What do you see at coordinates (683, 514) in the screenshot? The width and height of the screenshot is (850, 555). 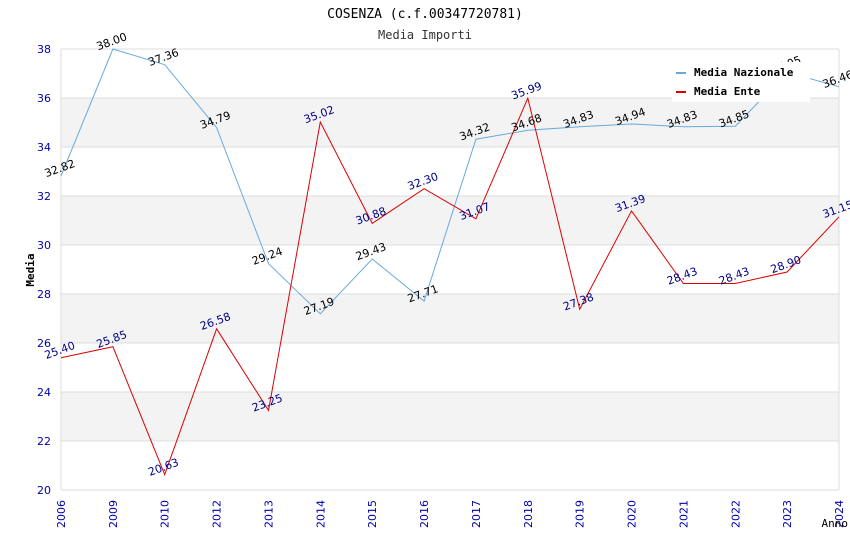 I see `x-tick-label: 2021` at bounding box center [683, 514].